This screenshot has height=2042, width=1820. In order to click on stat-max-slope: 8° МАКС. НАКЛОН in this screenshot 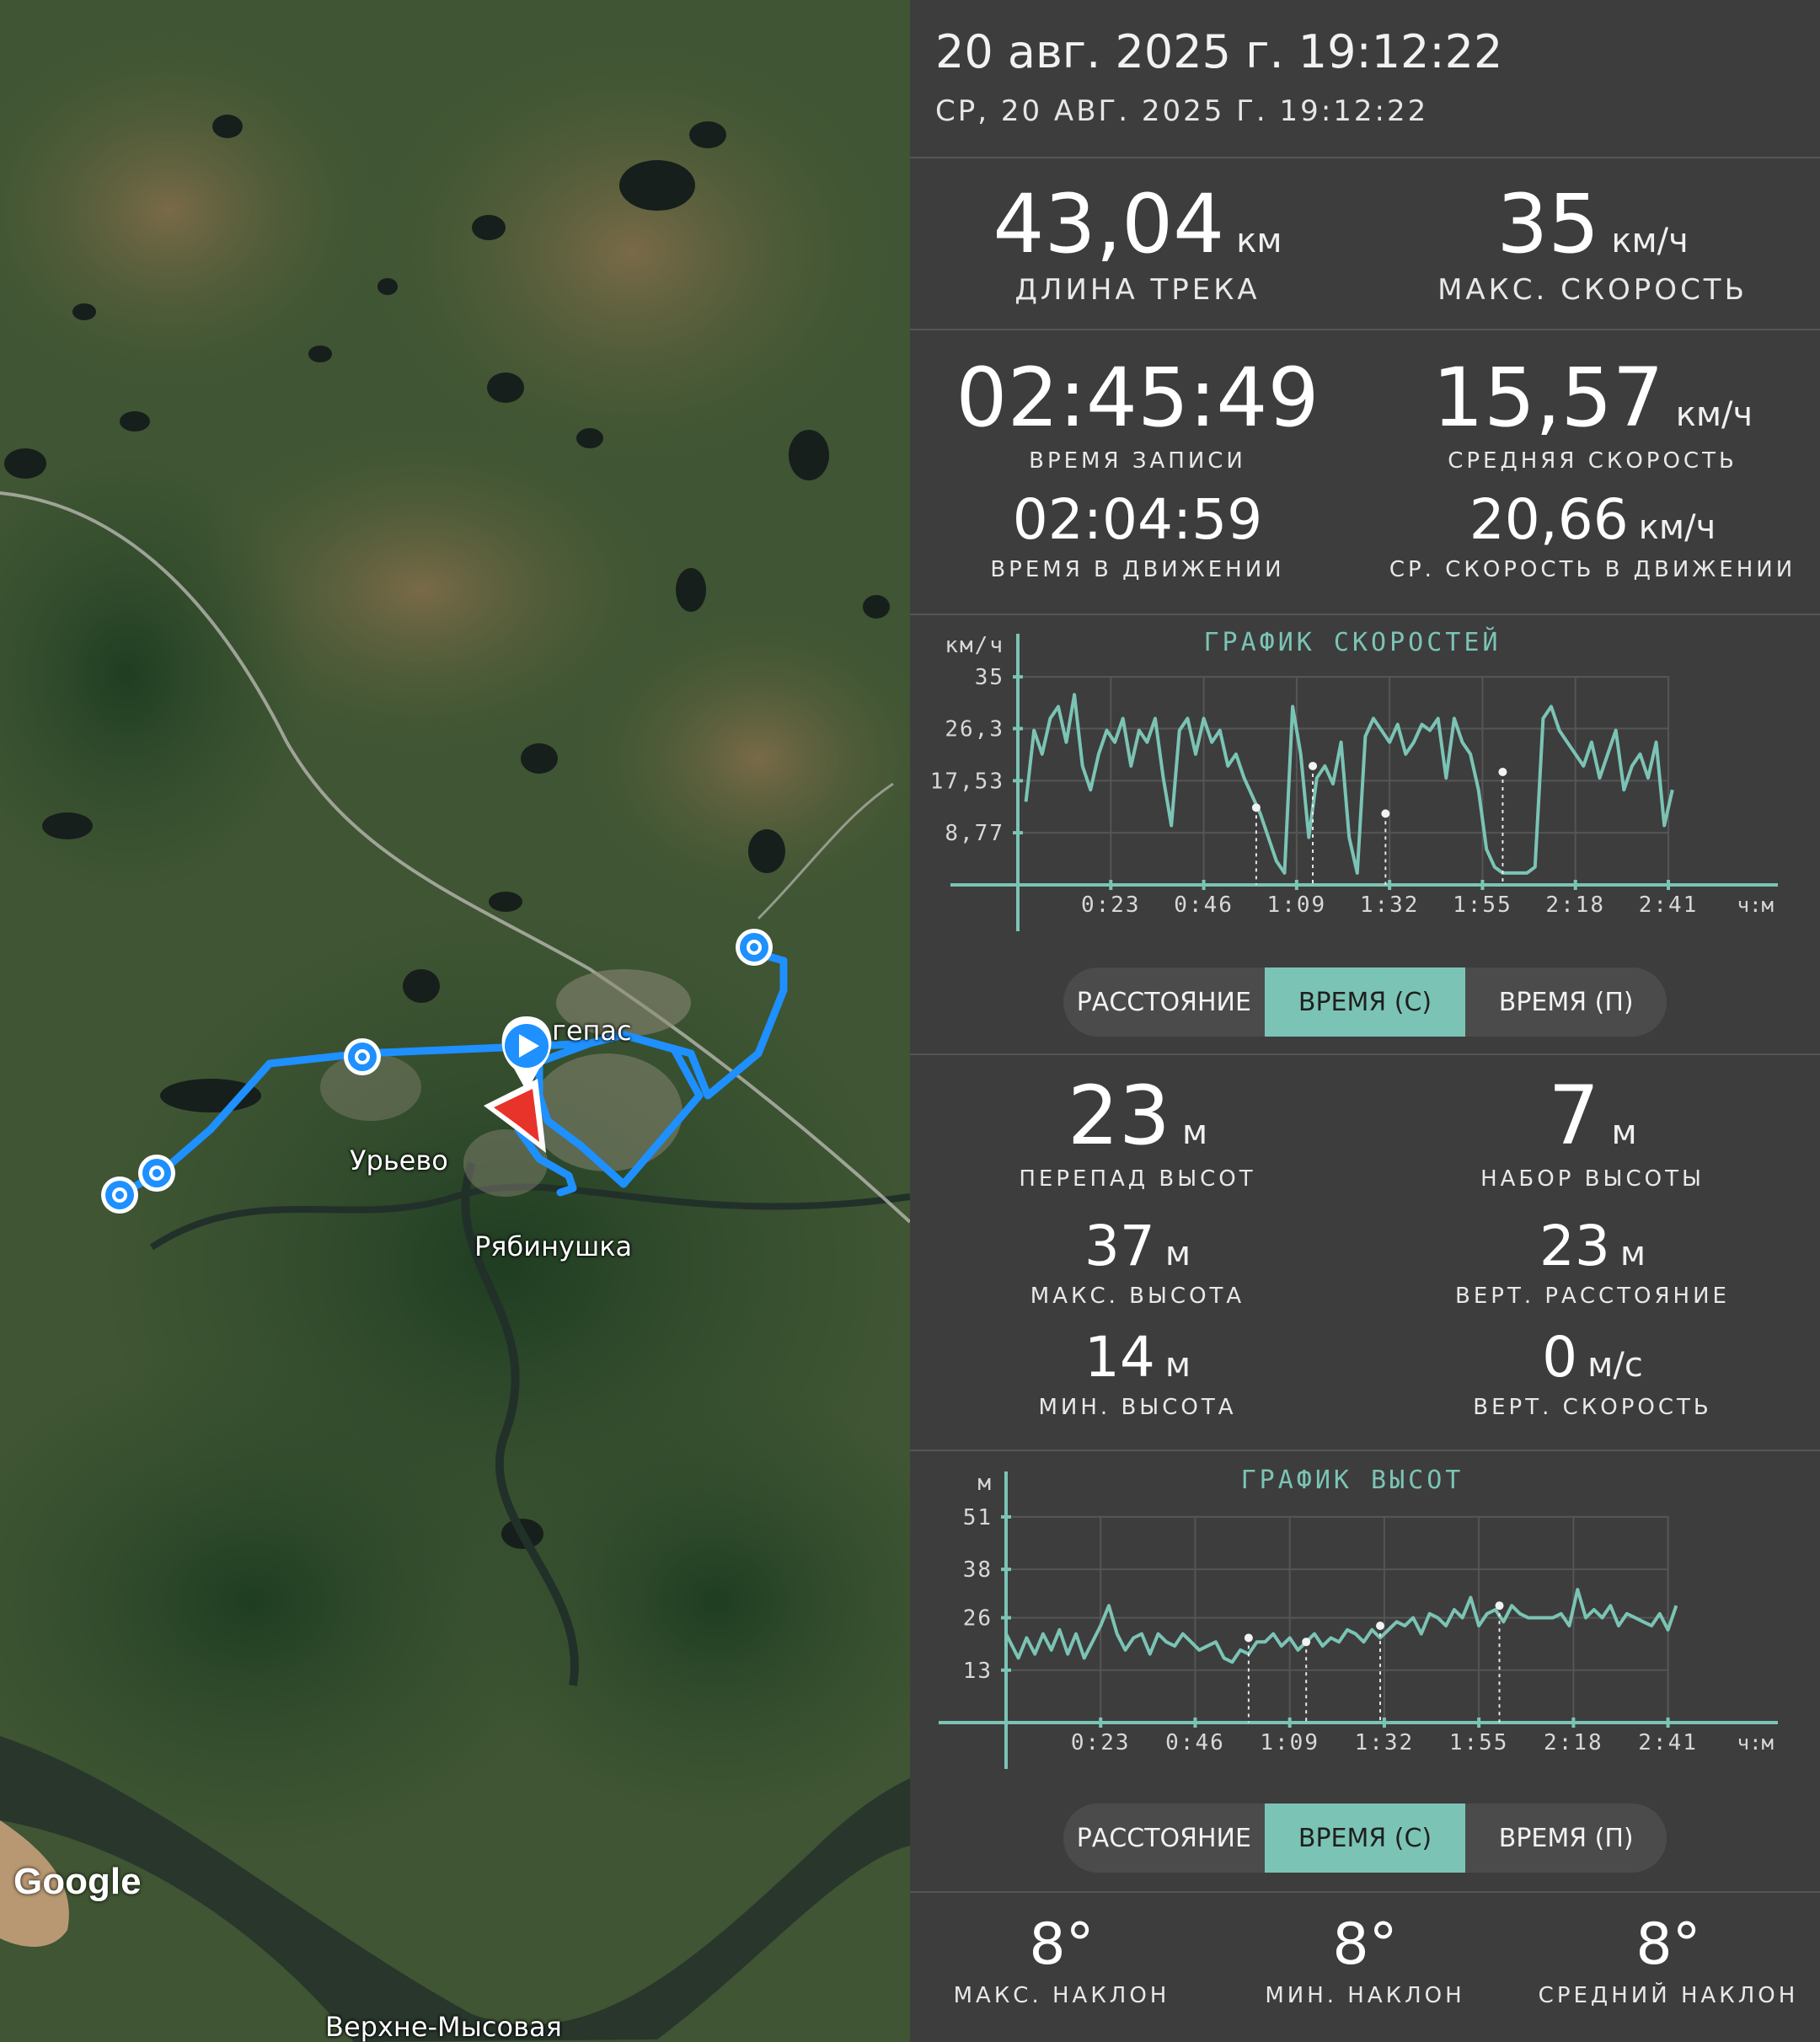, I will do `click(1061, 1959)`.